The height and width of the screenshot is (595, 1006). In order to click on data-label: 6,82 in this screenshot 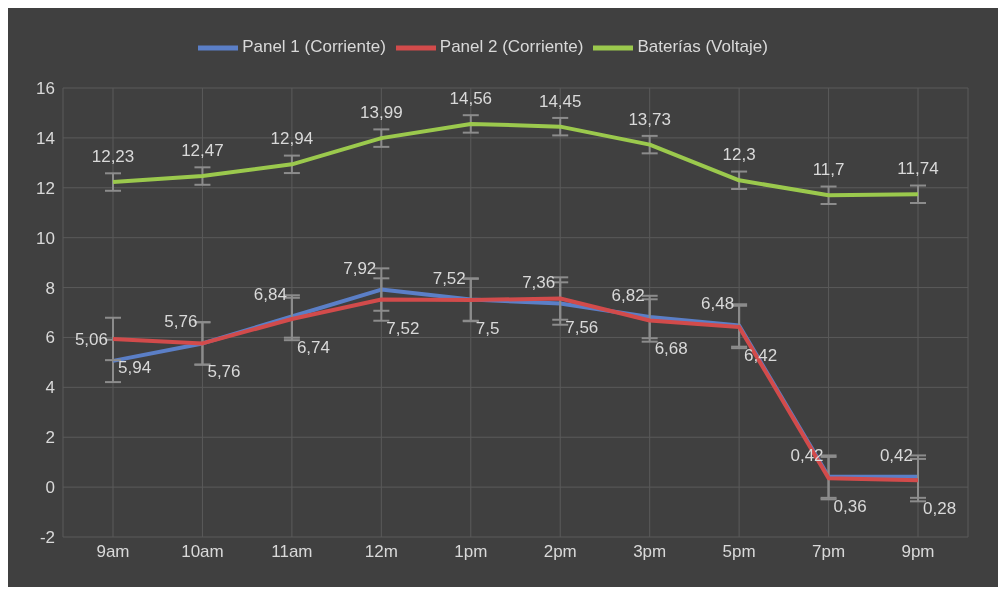, I will do `click(628, 295)`.